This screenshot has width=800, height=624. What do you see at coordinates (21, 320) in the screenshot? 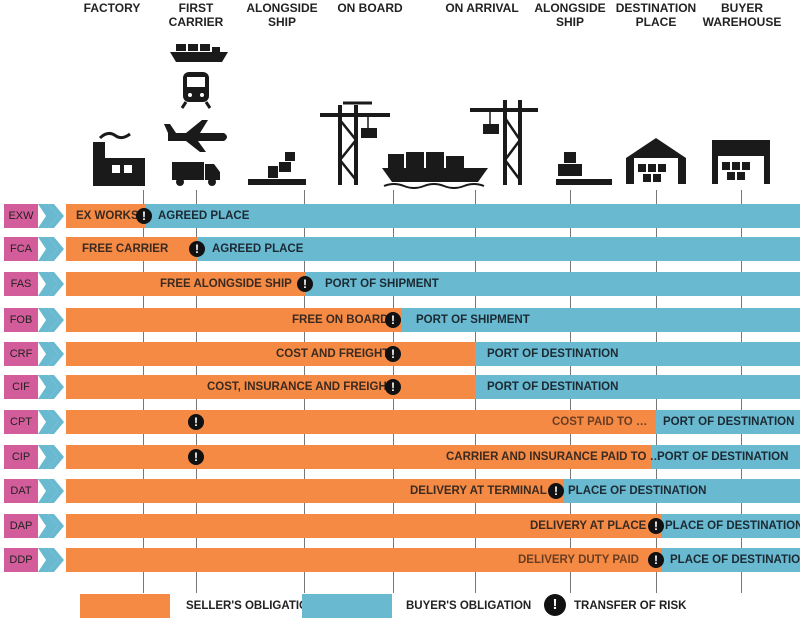
I see `term-code: FOB` at bounding box center [21, 320].